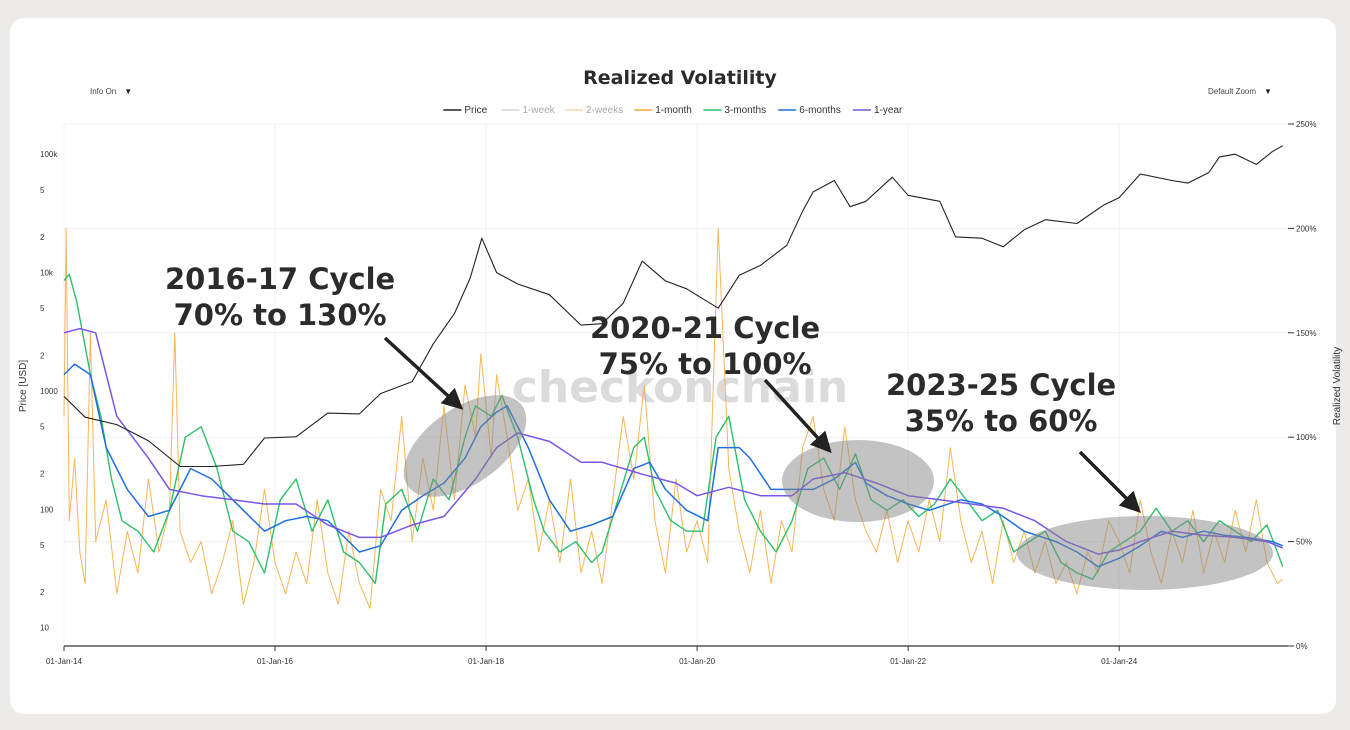 The height and width of the screenshot is (730, 1350). What do you see at coordinates (705, 328) in the screenshot?
I see `annotation-2020-21-title: 2020-21 Cycle` at bounding box center [705, 328].